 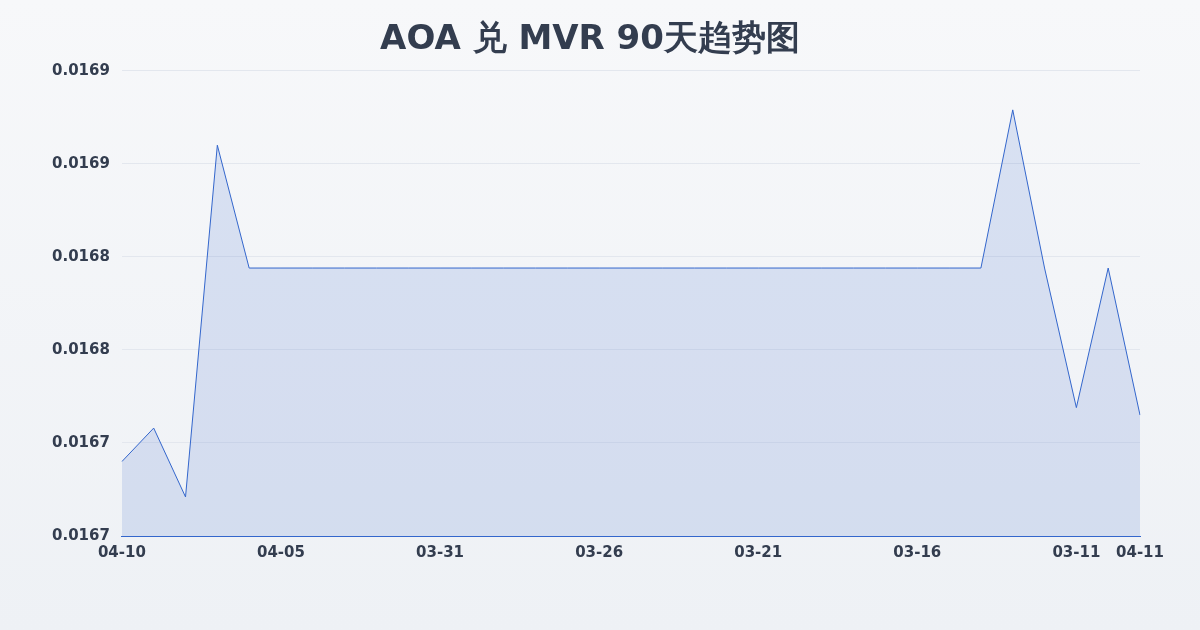 What do you see at coordinates (599, 551) in the screenshot?
I see `x-tick-label: 03-26` at bounding box center [599, 551].